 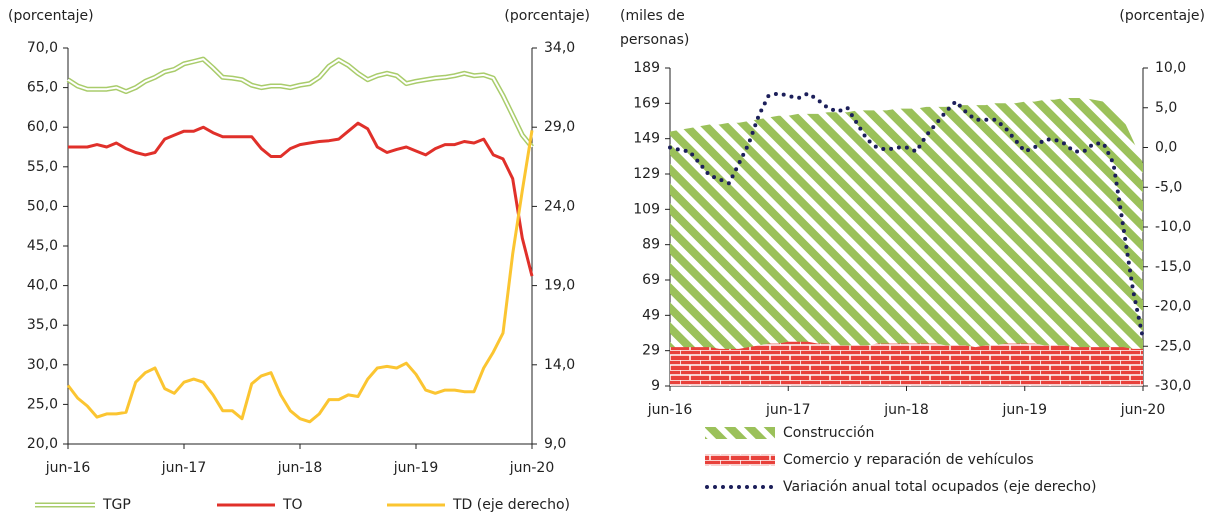 What do you see at coordinates (42, 365) in the screenshot?
I see `y-tick-label: 30,0` at bounding box center [42, 365].